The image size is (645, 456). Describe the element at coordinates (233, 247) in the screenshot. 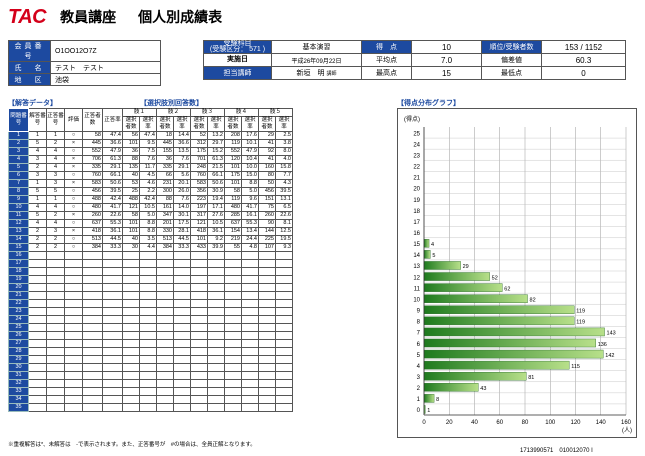

I see `choice-cell: 55` at that location.